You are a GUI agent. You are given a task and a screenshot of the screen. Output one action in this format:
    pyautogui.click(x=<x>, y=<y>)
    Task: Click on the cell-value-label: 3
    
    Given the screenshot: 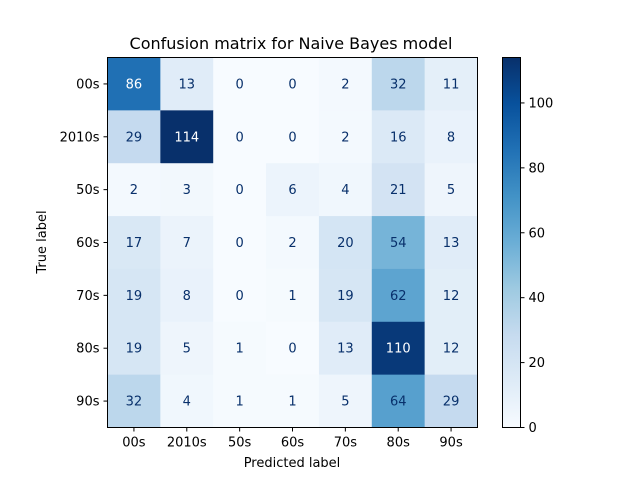 What is the action you would take?
    pyautogui.click(x=187, y=190)
    